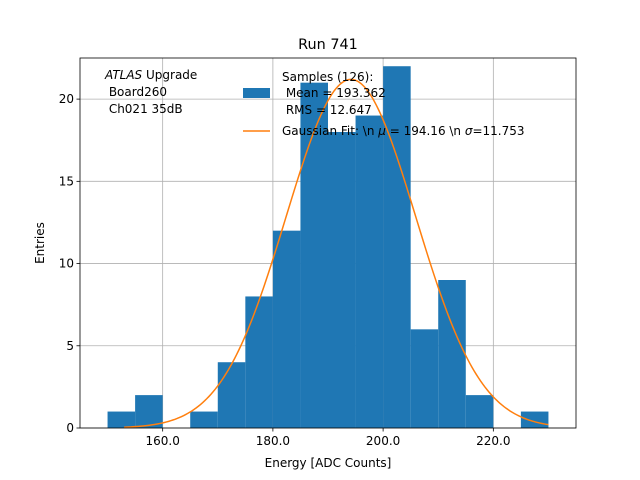  What do you see at coordinates (328, 463) in the screenshot?
I see `x-axis-label: Energy [ADC Counts]` at bounding box center [328, 463].